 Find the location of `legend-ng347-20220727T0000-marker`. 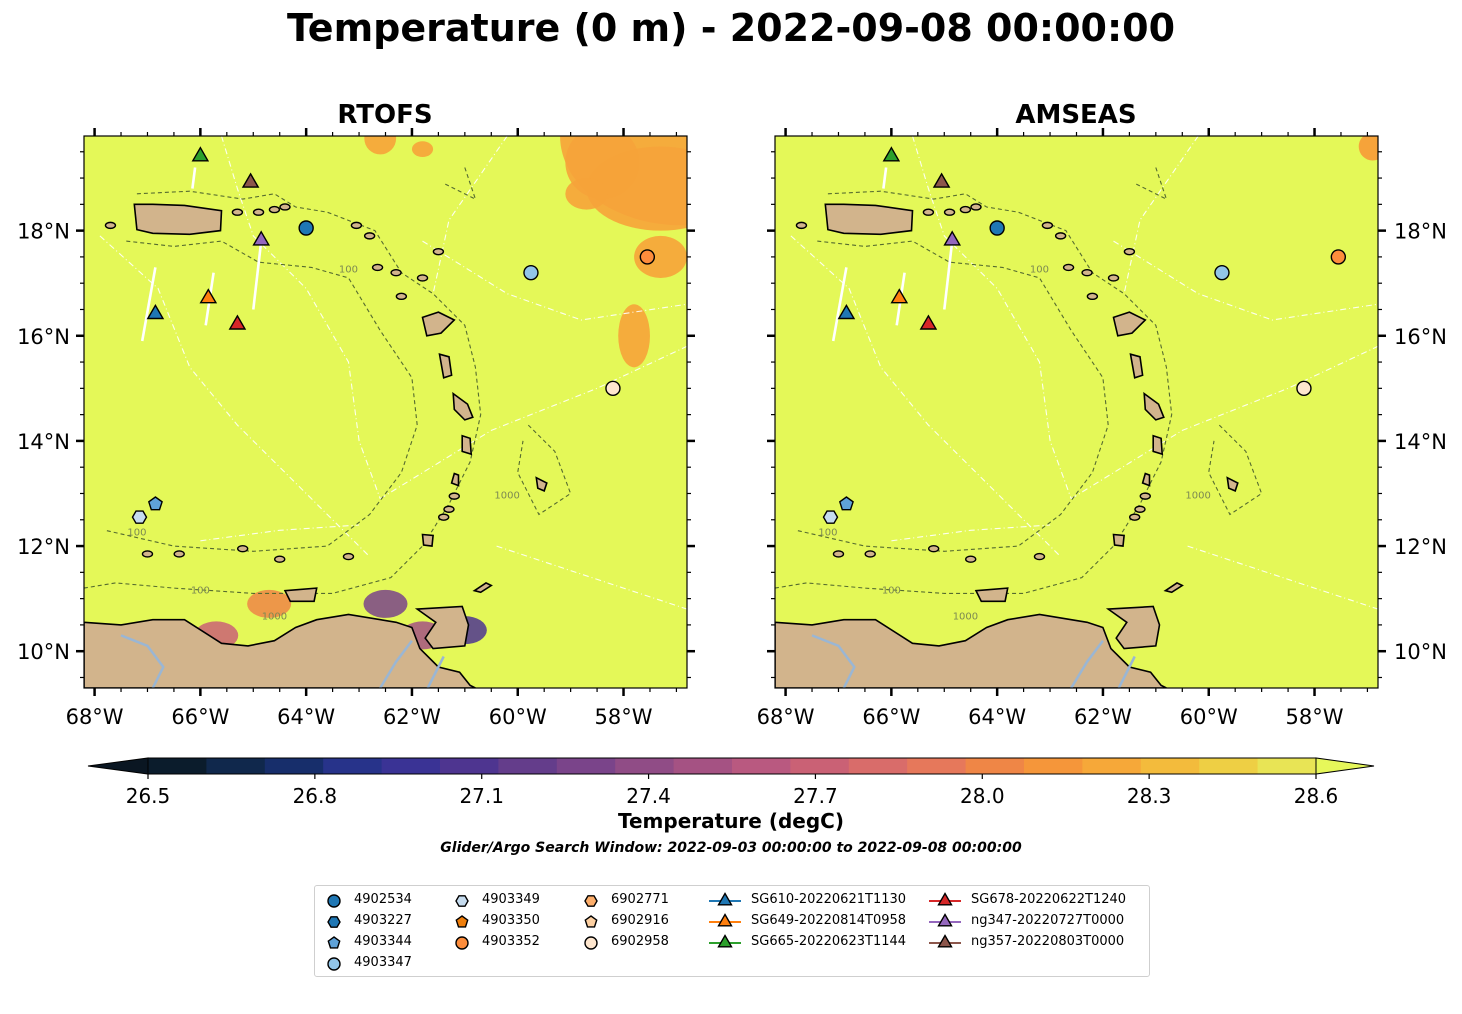

legend-ng347-20220727T0000-marker is located at coordinates (945, 920).